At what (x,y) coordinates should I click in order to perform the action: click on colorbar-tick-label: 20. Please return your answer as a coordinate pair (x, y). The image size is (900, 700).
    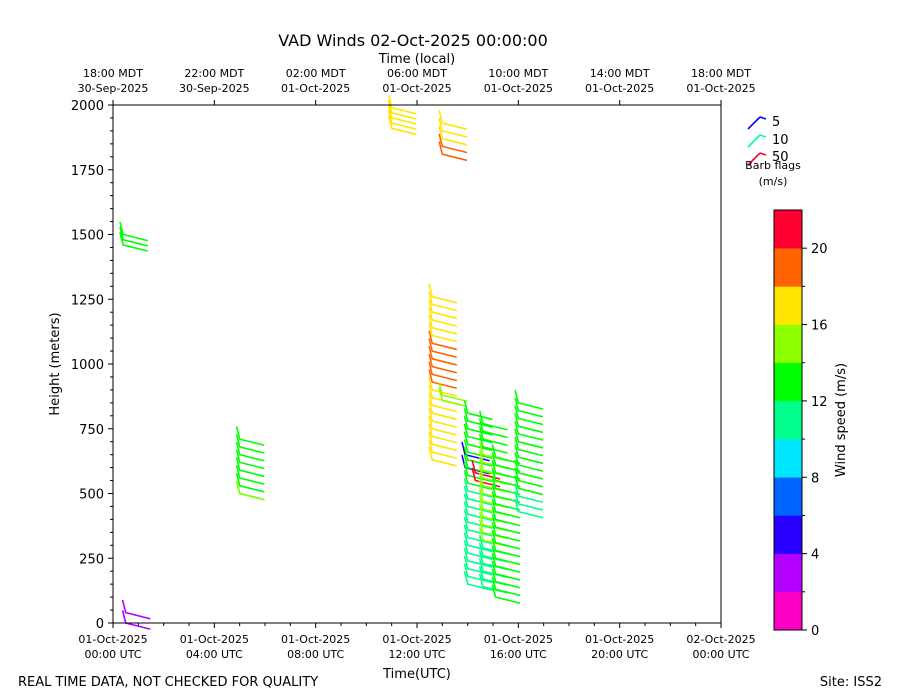
    Looking at the image, I should click on (819, 249).